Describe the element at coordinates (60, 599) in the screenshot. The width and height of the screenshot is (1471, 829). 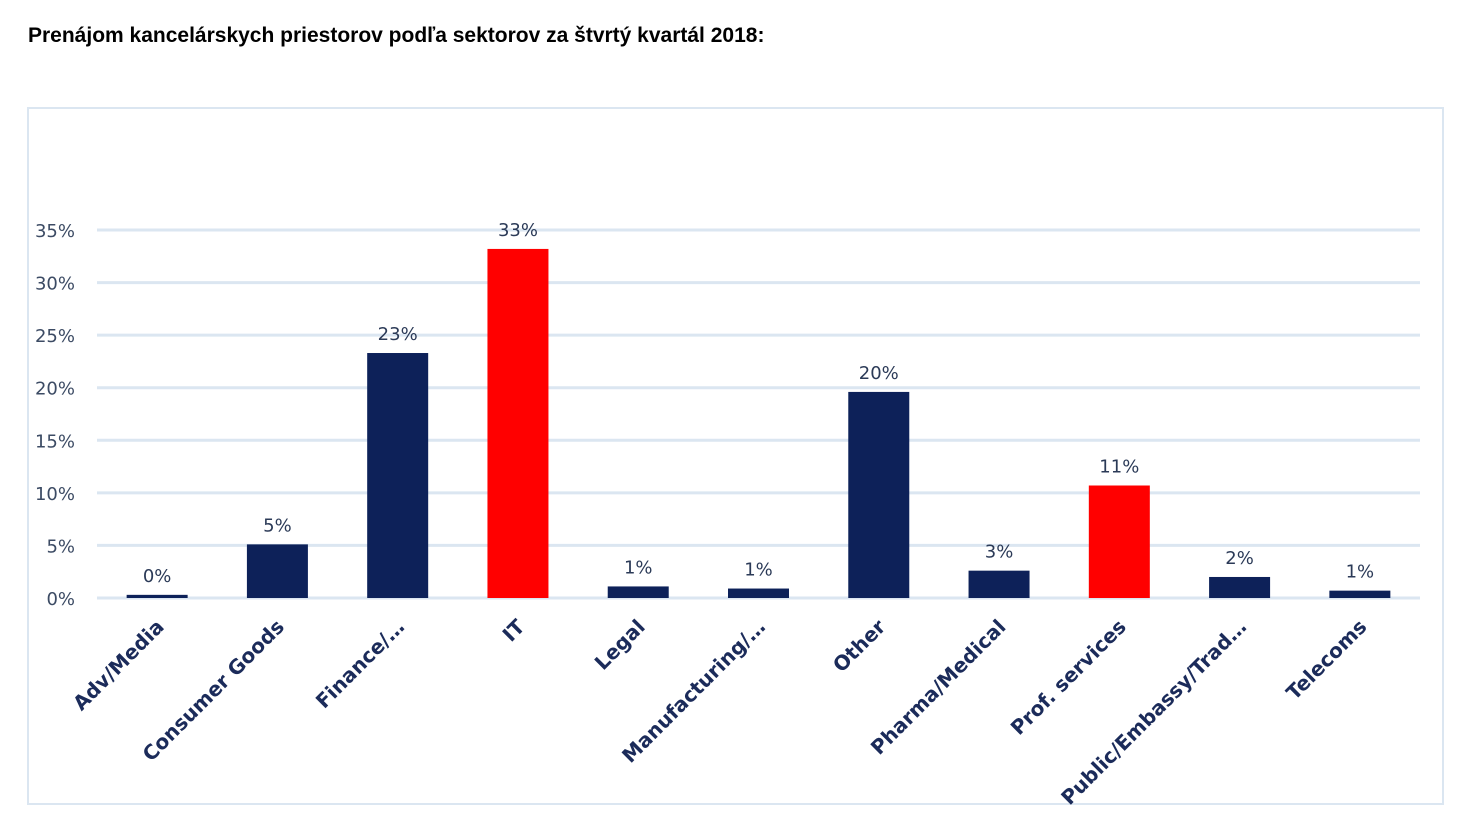
I see `y-tick-label: 0%` at that location.